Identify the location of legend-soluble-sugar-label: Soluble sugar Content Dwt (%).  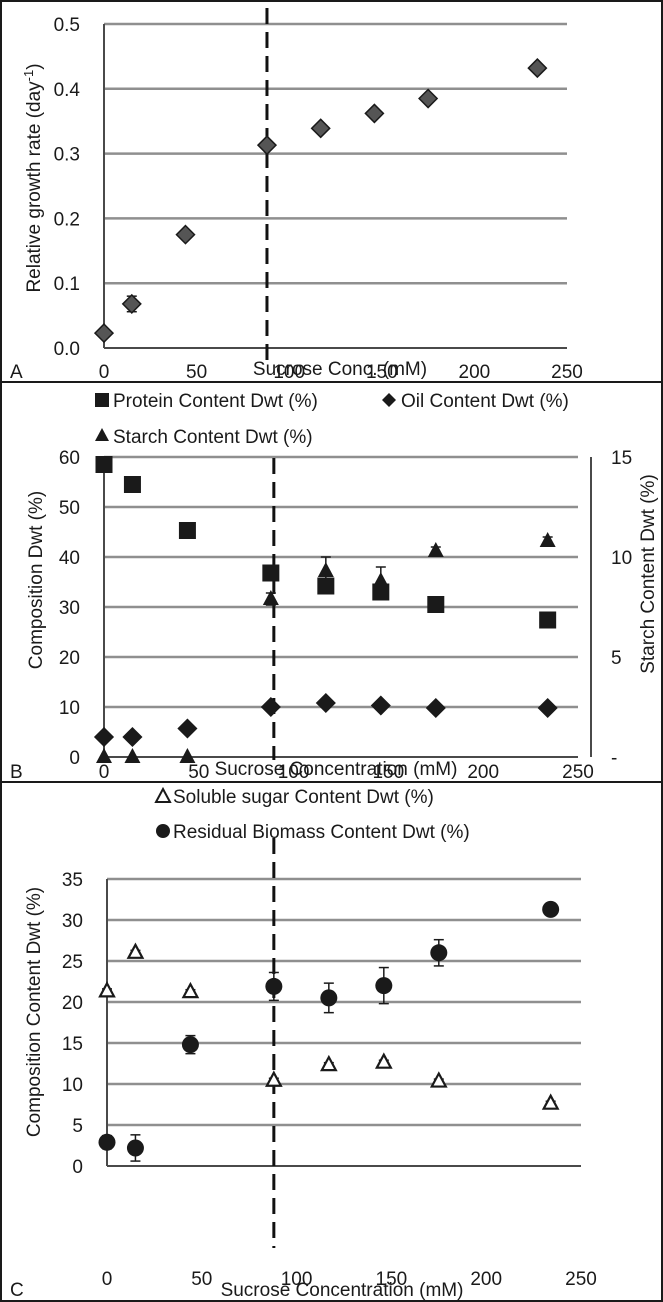
(303, 797).